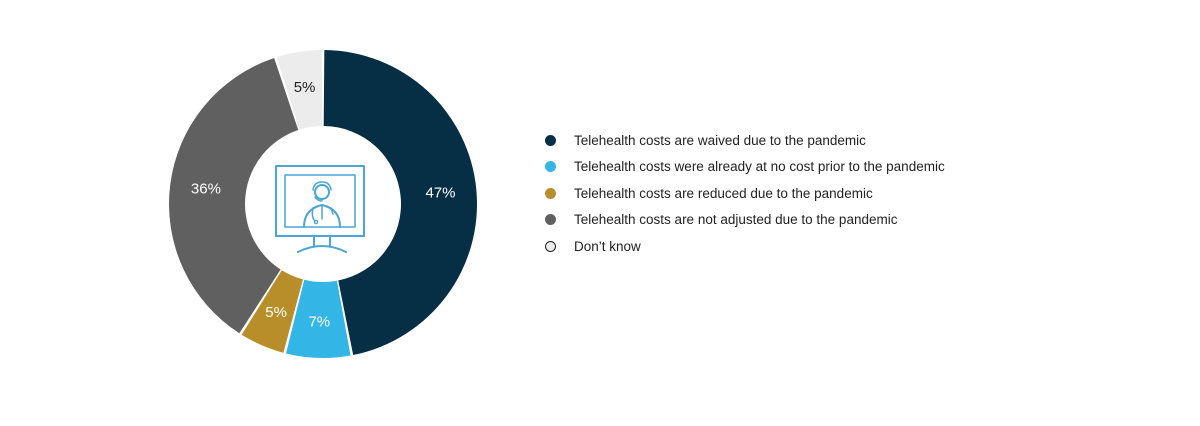  I want to click on slice-label-5: 5%, so click(305, 87).